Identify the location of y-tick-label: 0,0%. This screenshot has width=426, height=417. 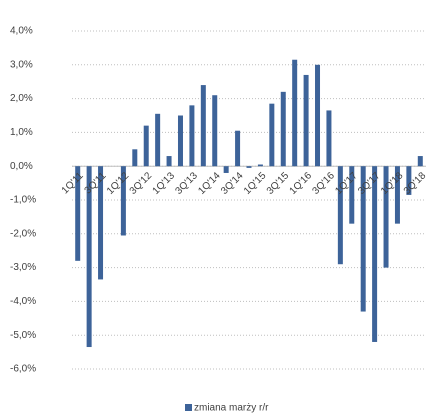
(21, 166).